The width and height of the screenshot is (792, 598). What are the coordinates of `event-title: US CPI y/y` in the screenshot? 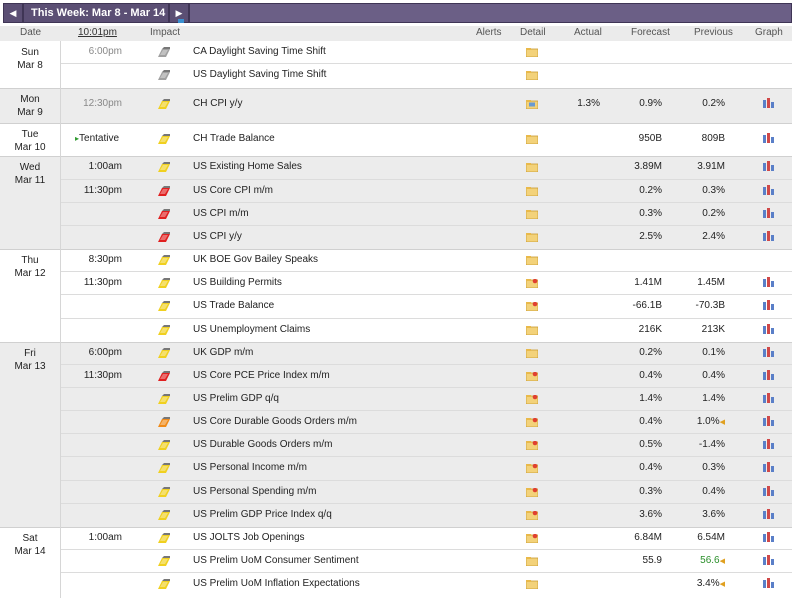 It's located at (217, 236).